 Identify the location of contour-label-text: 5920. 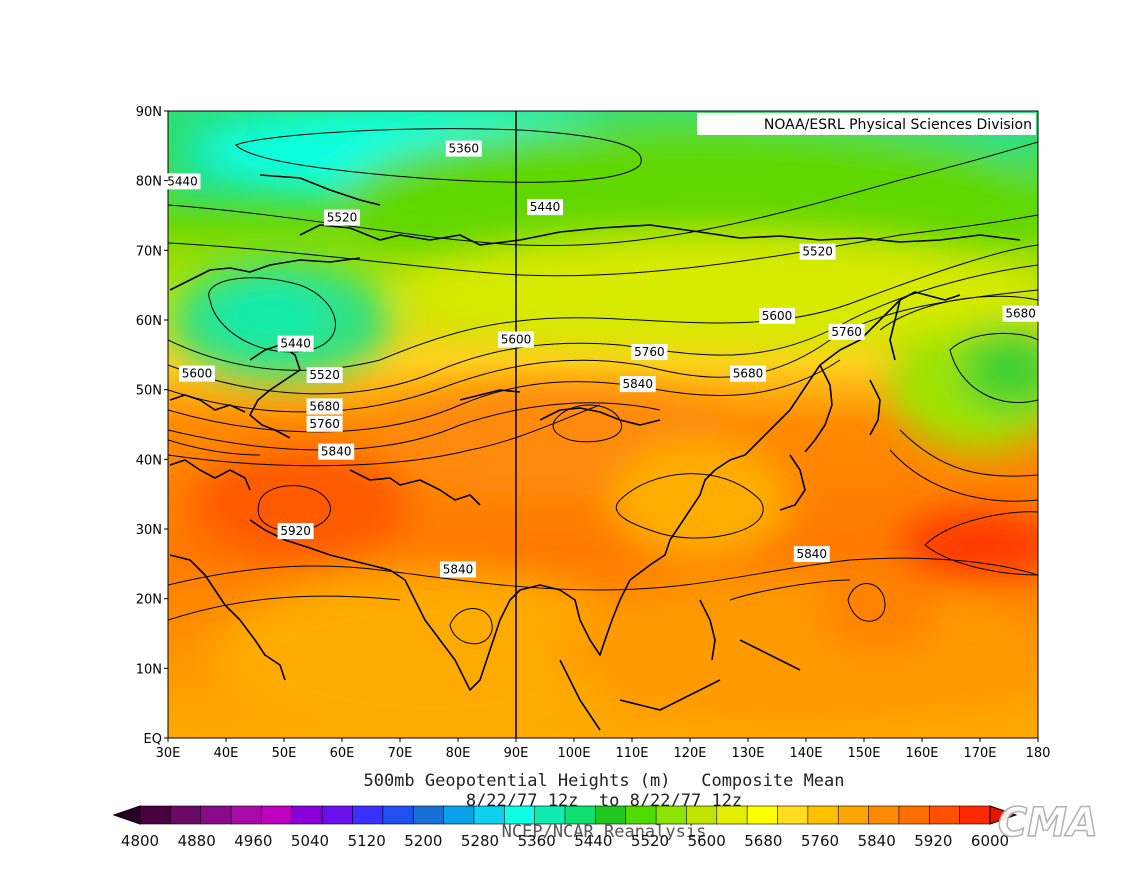
(295, 531).